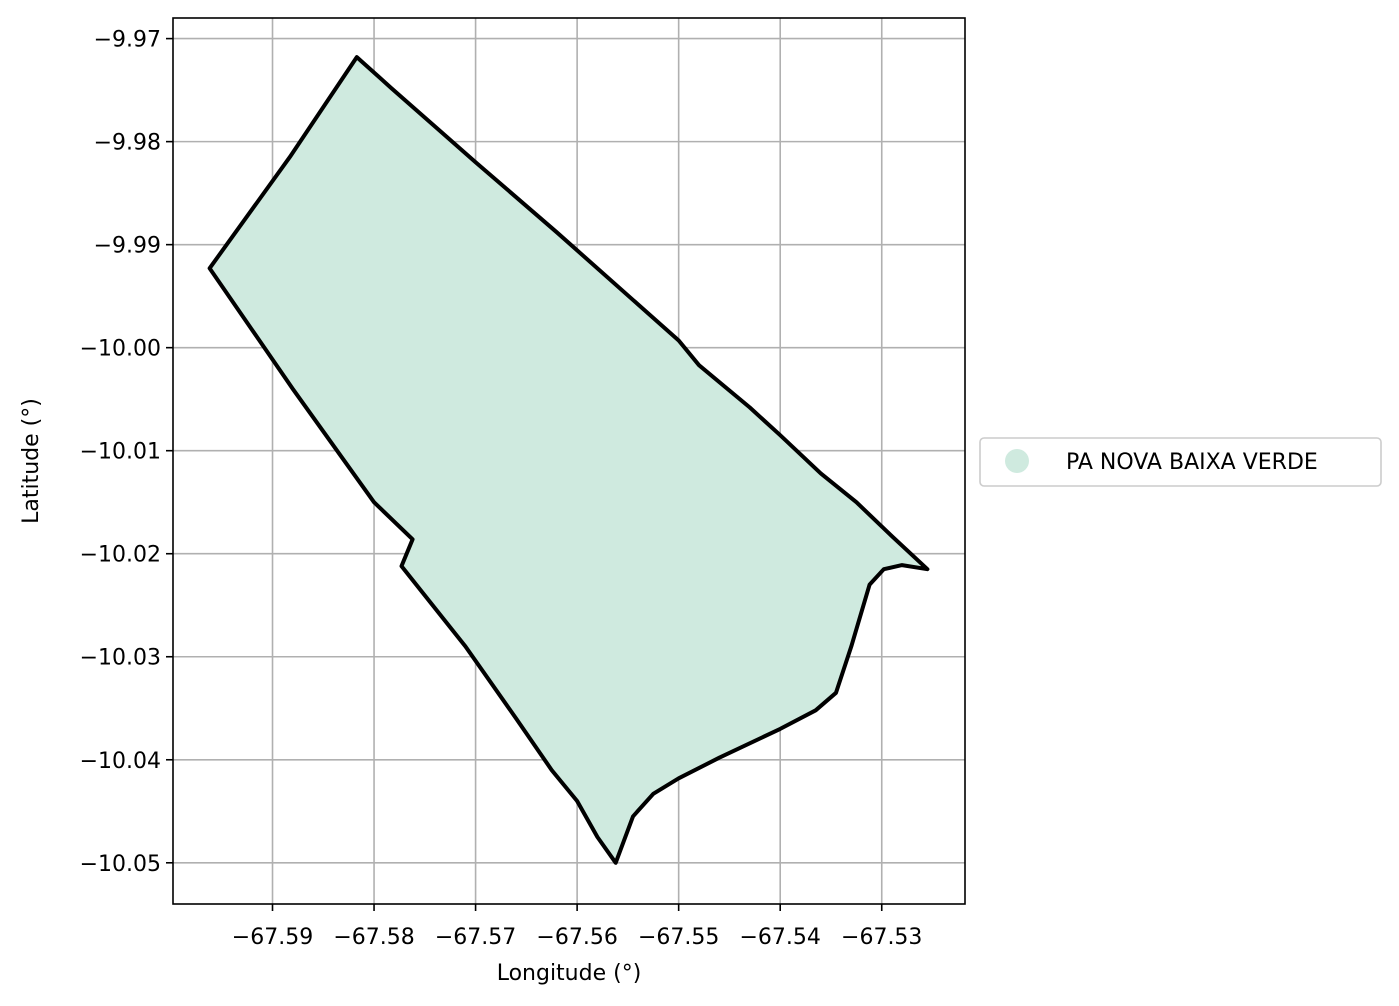 The width and height of the screenshot is (1399, 1006). I want to click on legend-frame, so click(1180, 462).